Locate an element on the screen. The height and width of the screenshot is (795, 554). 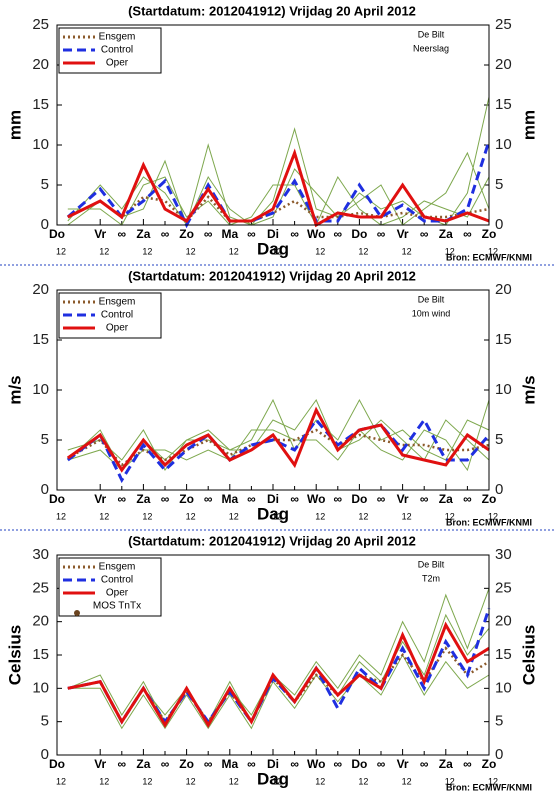
source-note: Bron: ECMWF/KNMI is located at coordinates (489, 522).